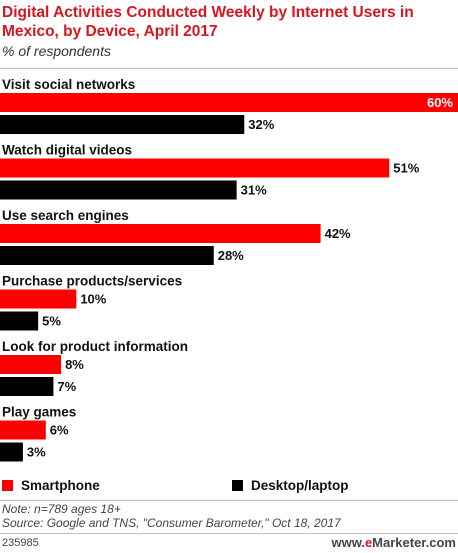  I want to click on legend-smartphone-swatch, so click(7, 485).